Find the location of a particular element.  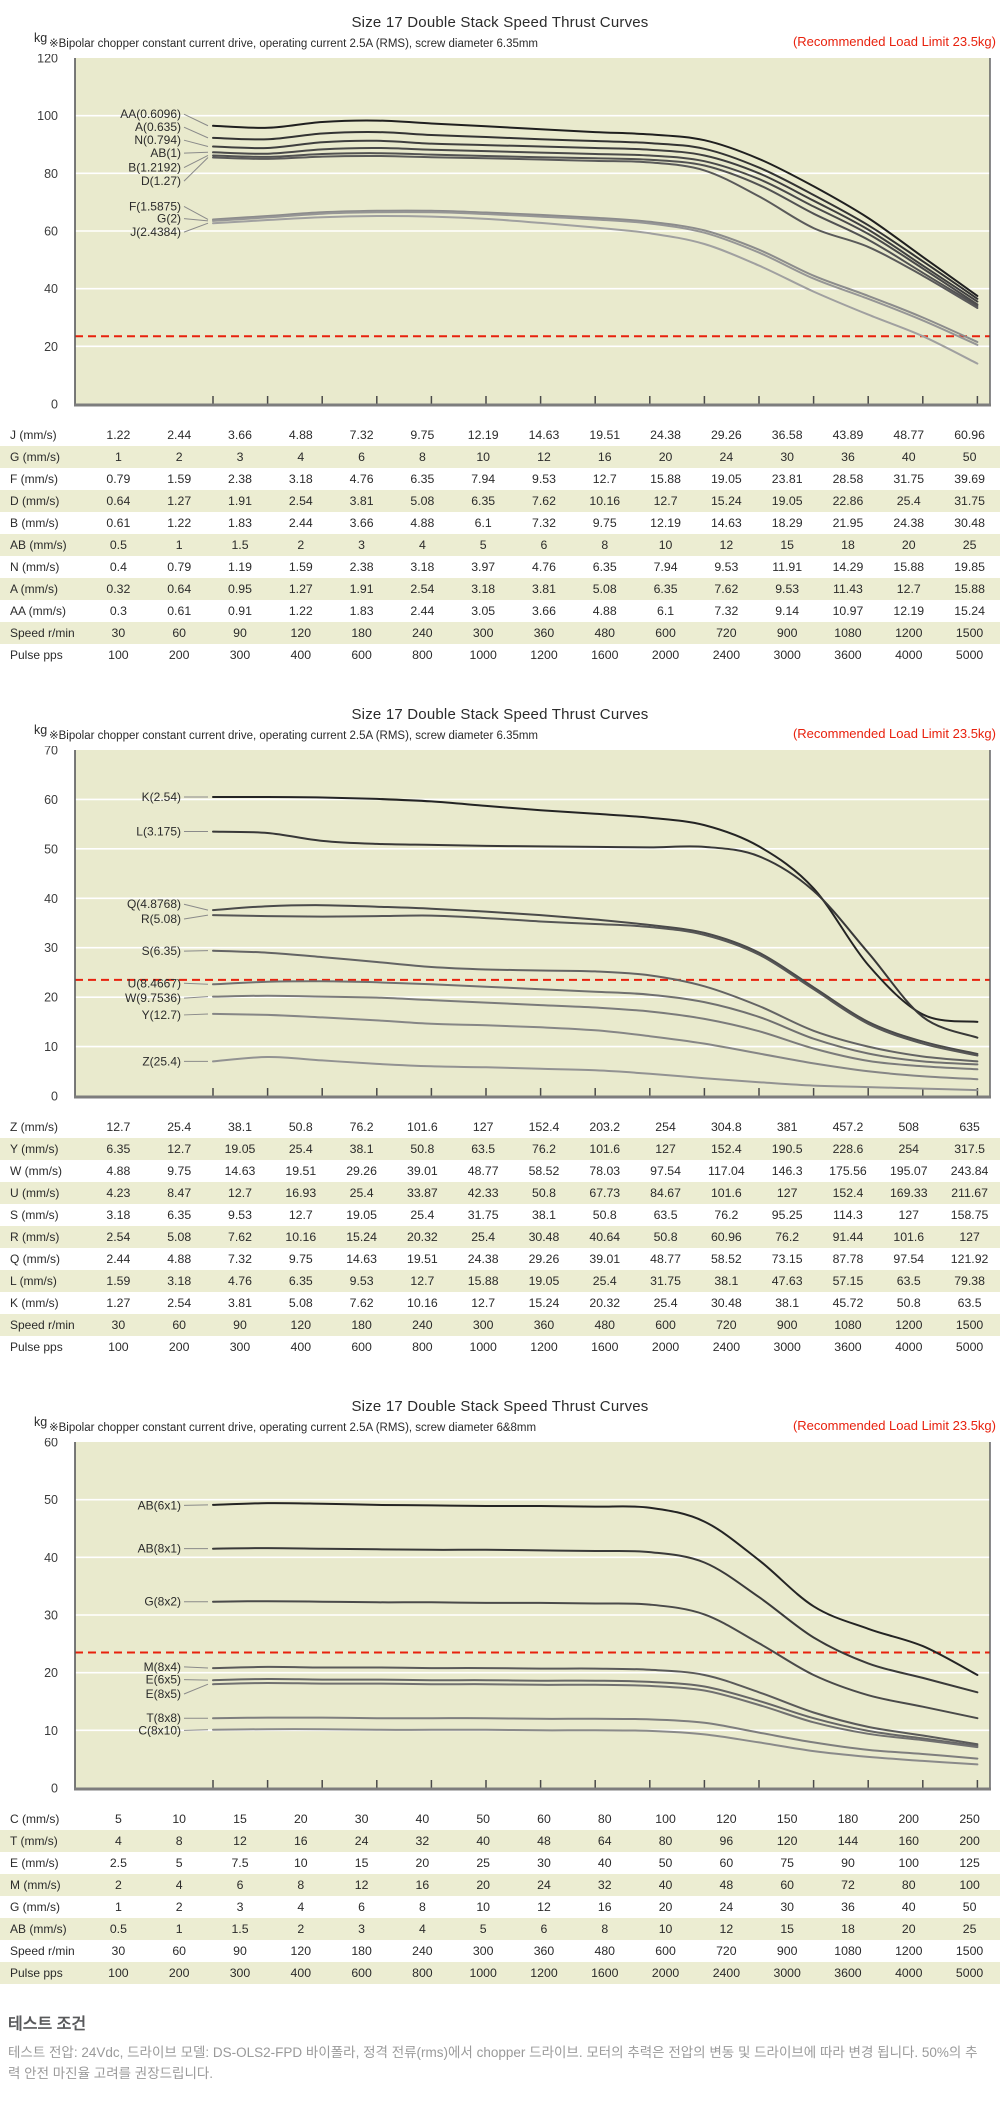

curve-label: AA(0.6096) is located at coordinates (150, 114).